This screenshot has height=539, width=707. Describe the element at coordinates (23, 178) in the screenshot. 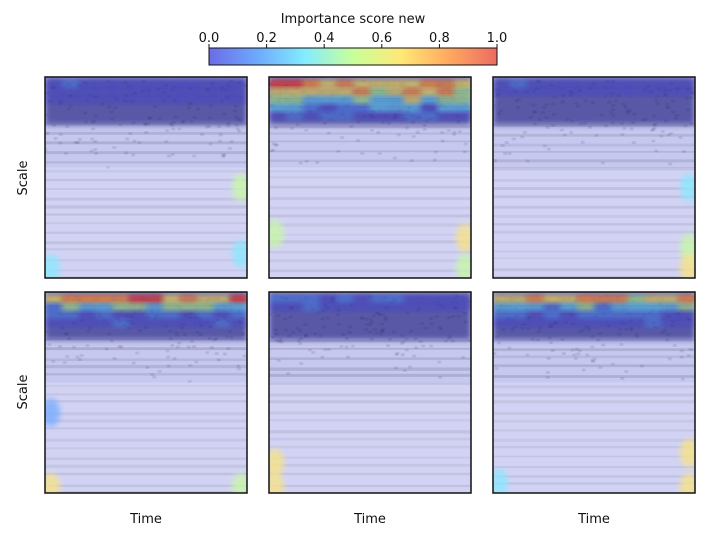

I see `ylabel-row-1: Scale` at that location.